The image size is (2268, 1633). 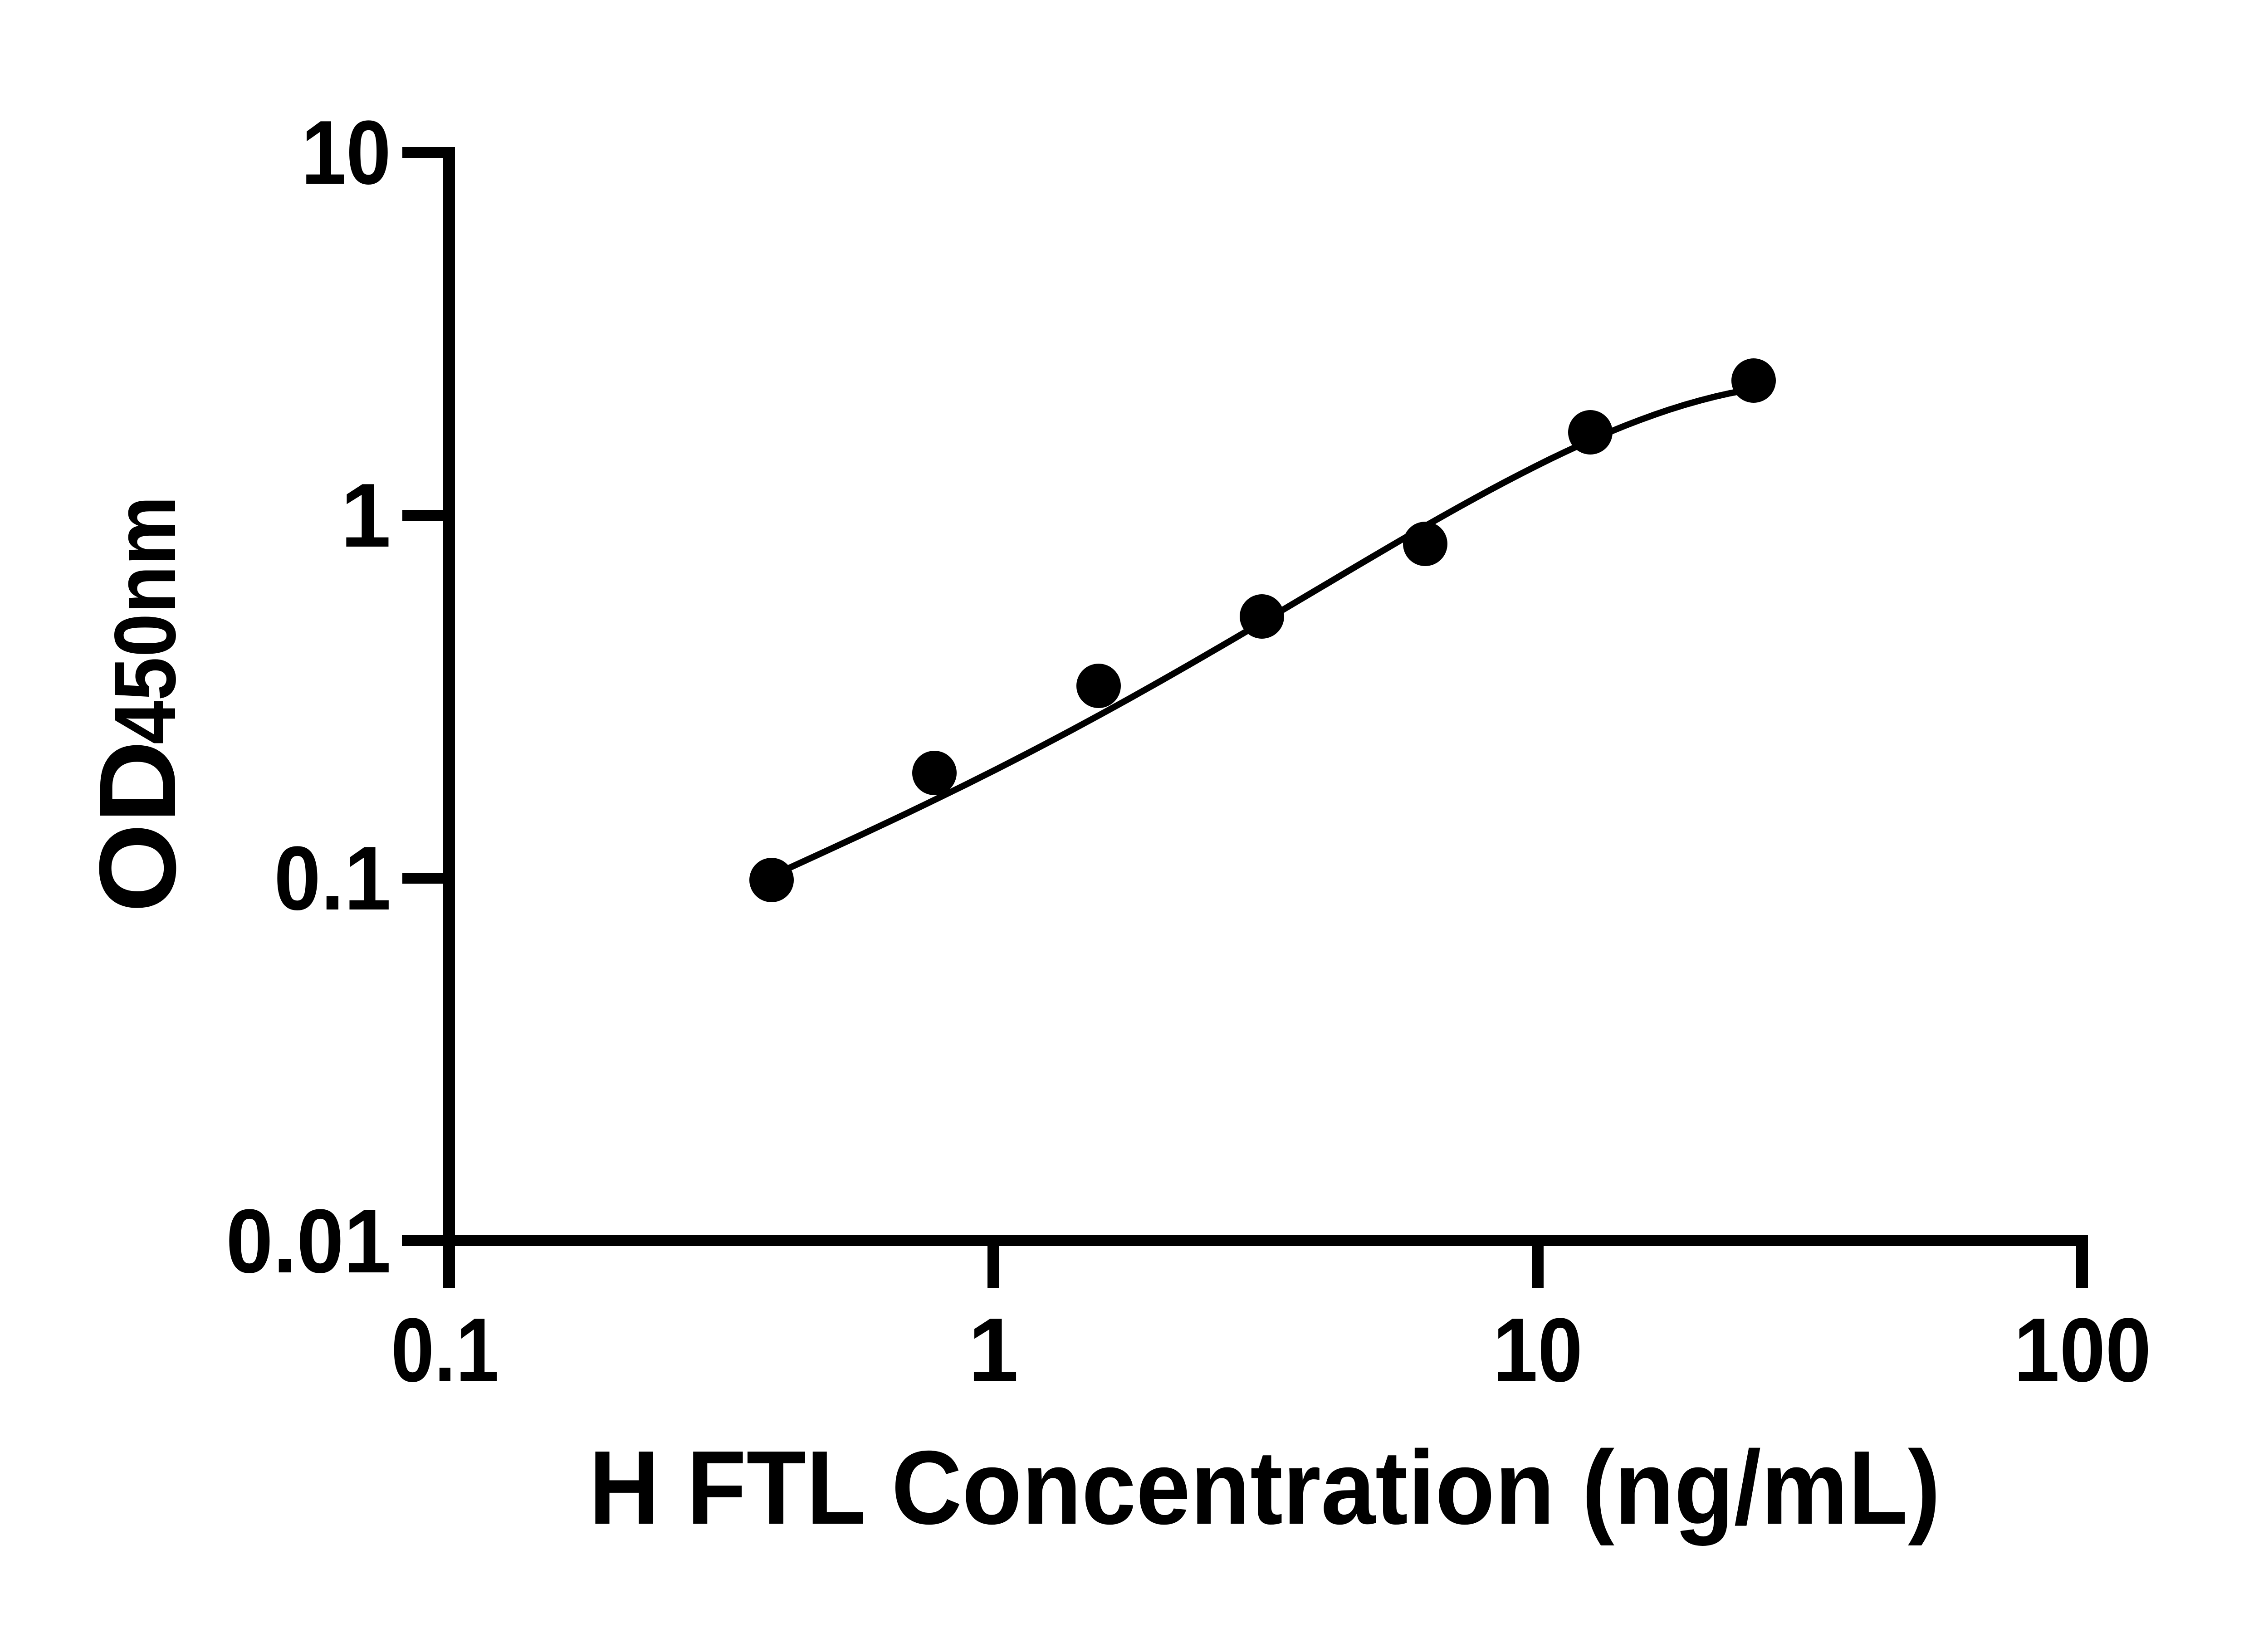 What do you see at coordinates (137, 826) in the screenshot?
I see `svg-text: OD` at bounding box center [137, 826].